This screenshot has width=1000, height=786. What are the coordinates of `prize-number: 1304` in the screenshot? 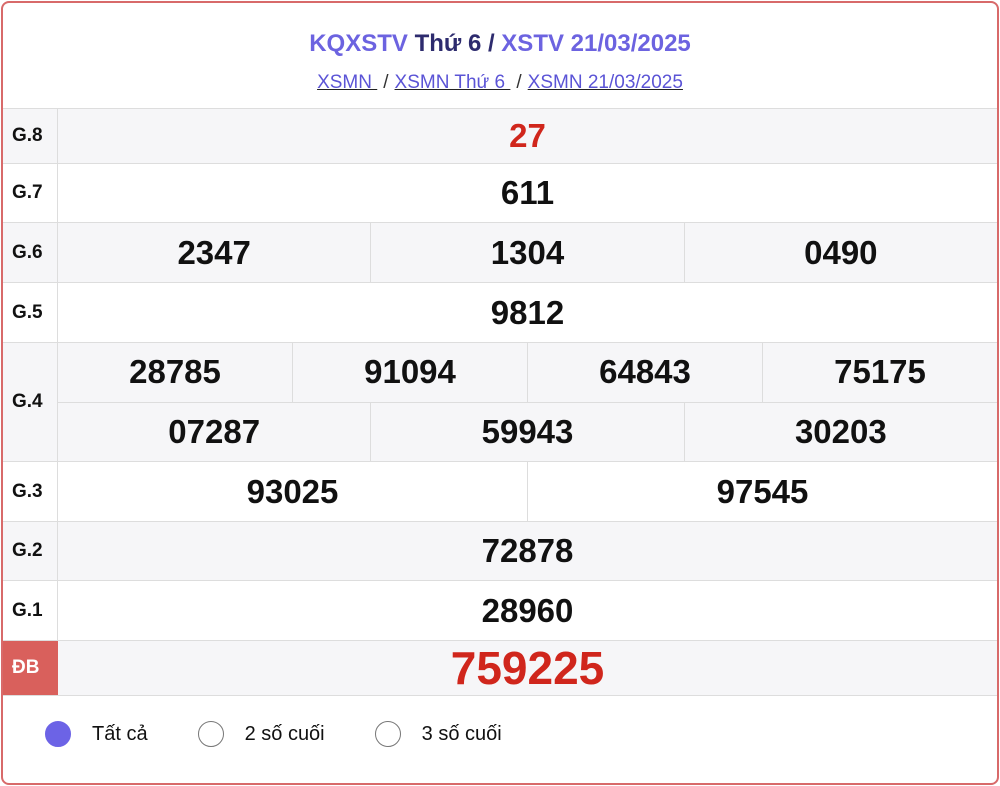 It's located at (526, 252).